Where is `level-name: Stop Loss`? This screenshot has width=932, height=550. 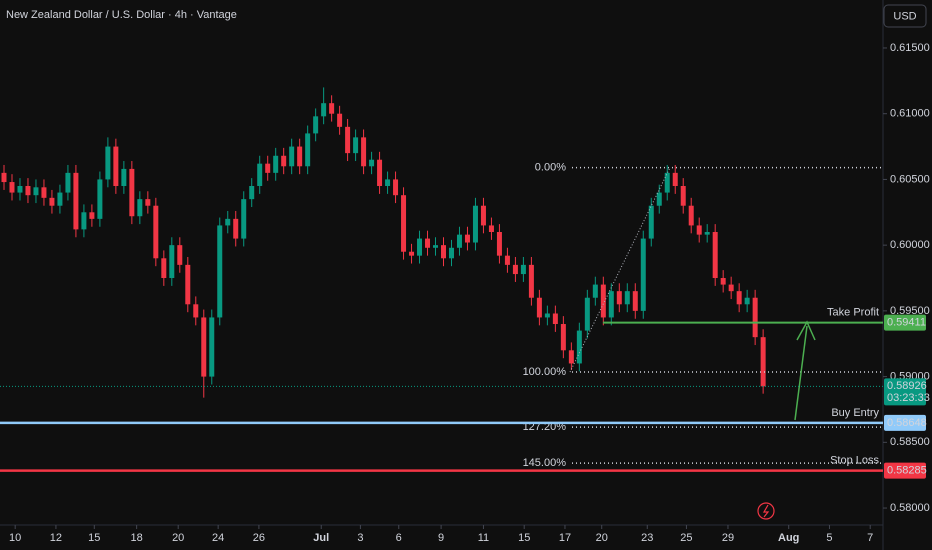 level-name: Stop Loss is located at coordinates (854, 460).